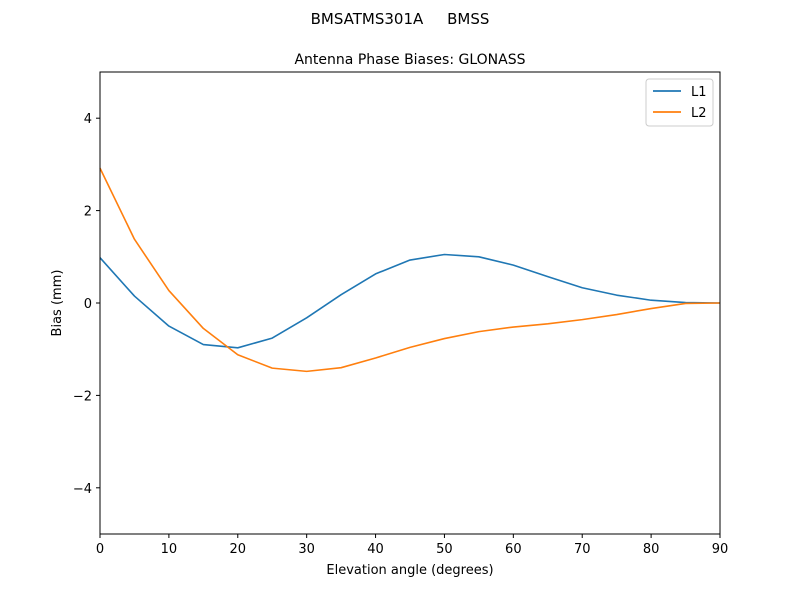 The image size is (800, 600). What do you see at coordinates (409, 60) in the screenshot?
I see `chart-title: Antenna Phase Biases: GLONASS` at bounding box center [409, 60].